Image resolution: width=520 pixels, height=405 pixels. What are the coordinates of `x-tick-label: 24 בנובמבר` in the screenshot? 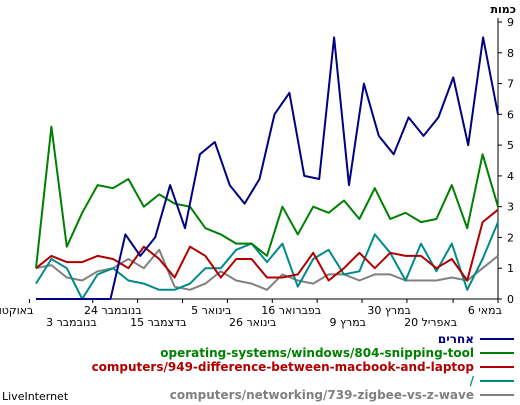 It's located at (113, 310).